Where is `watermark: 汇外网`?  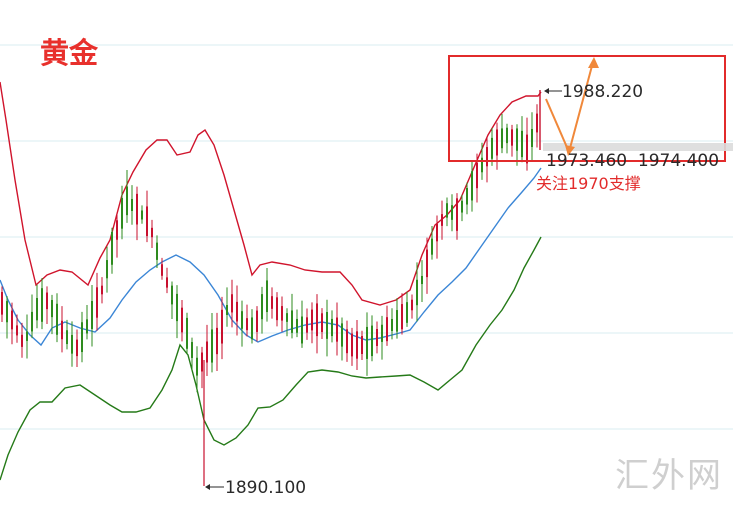 watermark: 汇外网 is located at coordinates (669, 476).